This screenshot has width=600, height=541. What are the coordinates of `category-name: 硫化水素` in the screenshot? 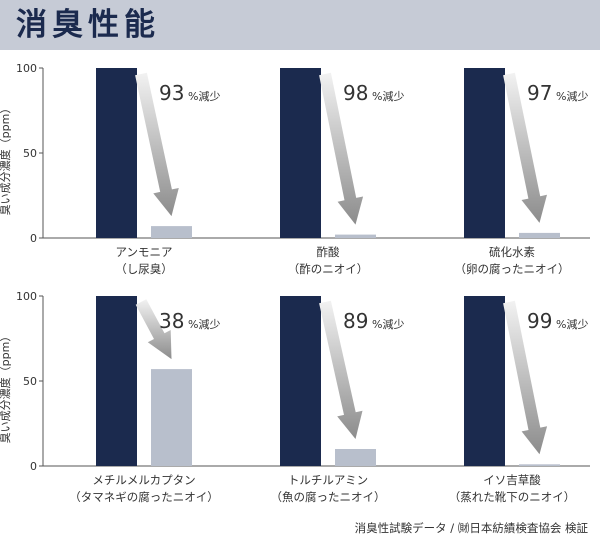 It's located at (512, 252).